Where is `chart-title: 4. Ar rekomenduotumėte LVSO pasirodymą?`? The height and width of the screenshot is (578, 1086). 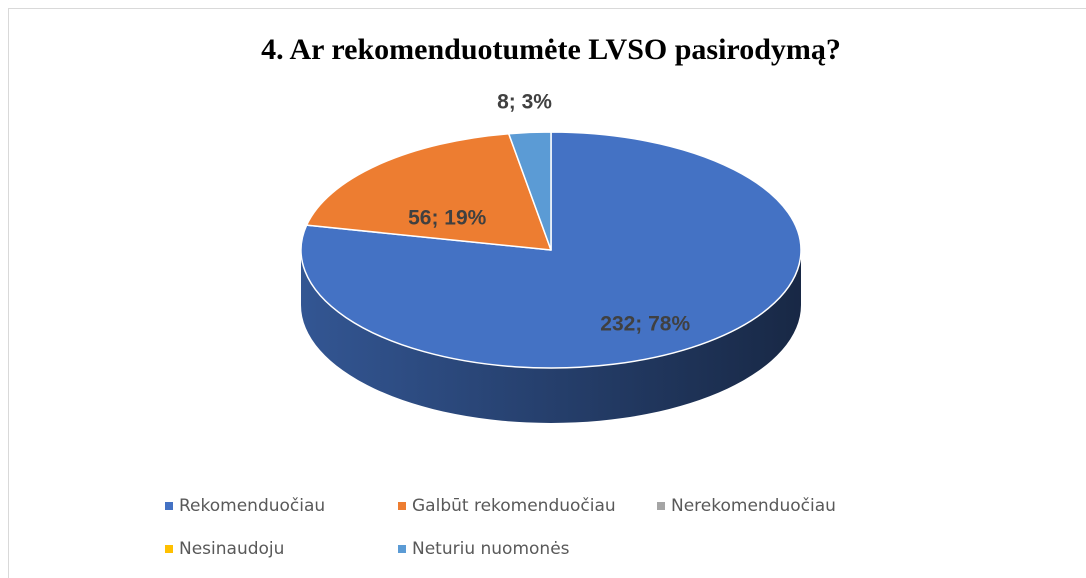 chart-title: 4. Ar rekomenduotumėte LVSO pasirodymą? is located at coordinates (551, 49).